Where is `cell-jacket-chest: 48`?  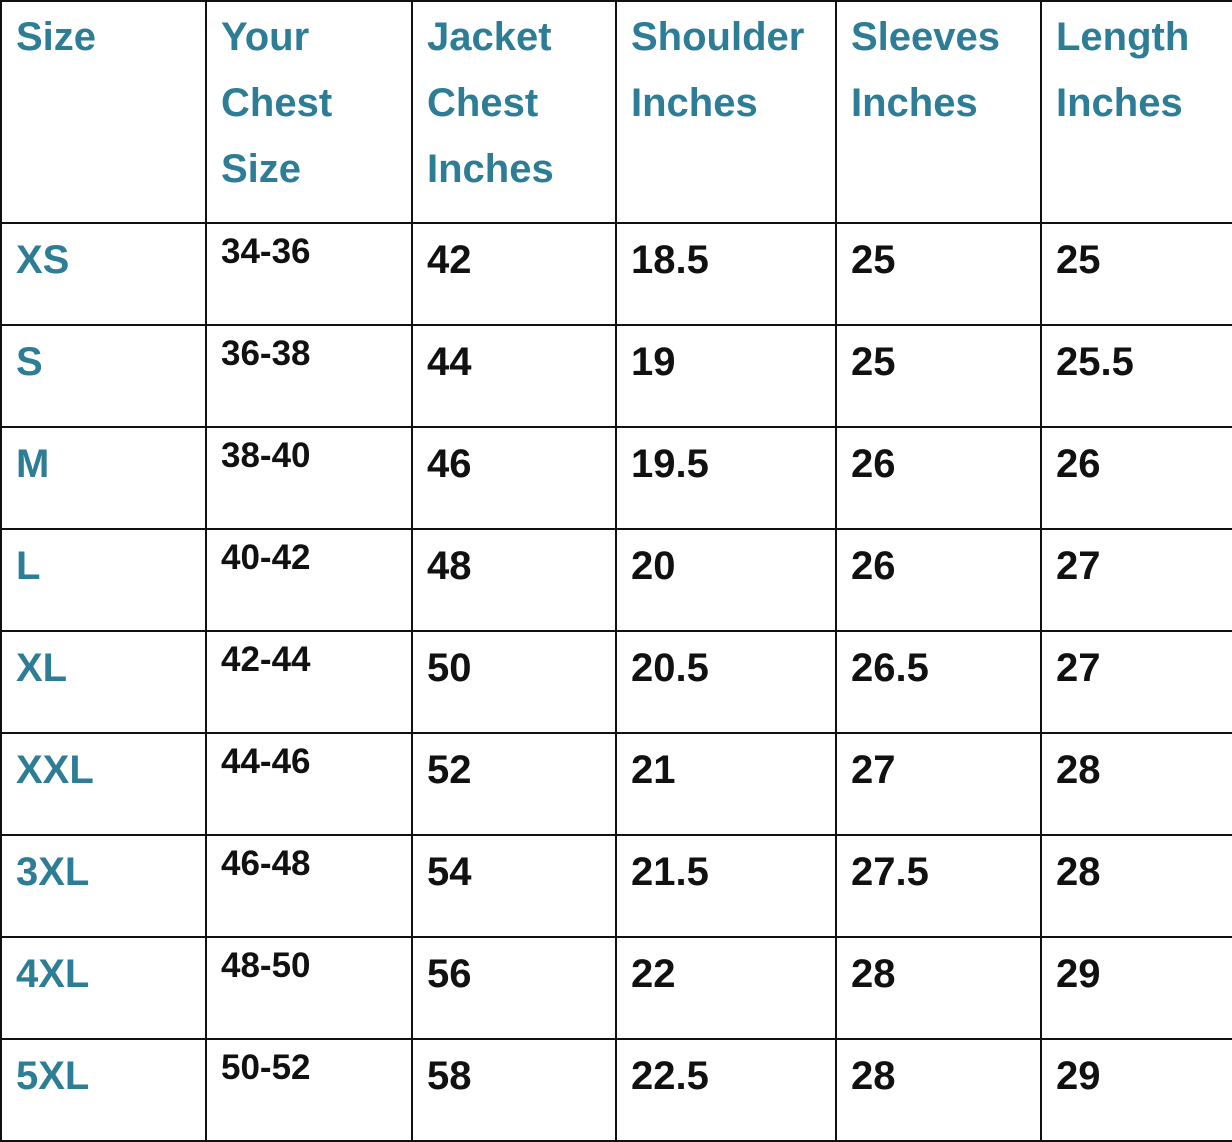 cell-jacket-chest: 48 is located at coordinates (514, 580).